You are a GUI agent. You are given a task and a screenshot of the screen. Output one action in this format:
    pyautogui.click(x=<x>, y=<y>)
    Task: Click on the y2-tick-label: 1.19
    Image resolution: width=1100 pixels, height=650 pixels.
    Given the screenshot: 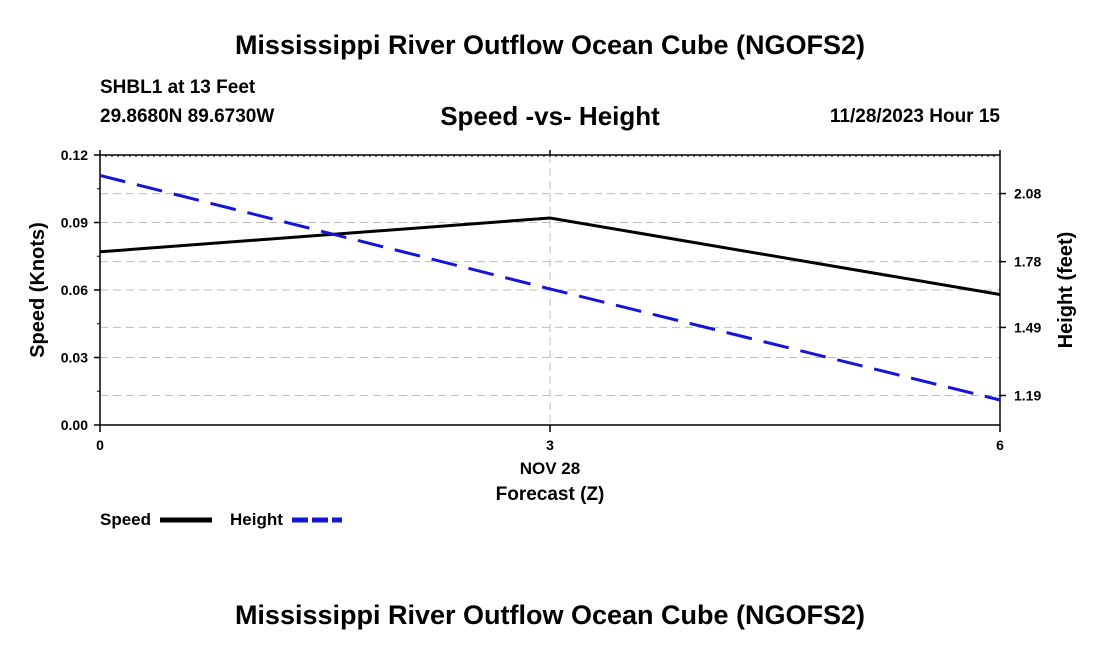 What is the action you would take?
    pyautogui.click(x=1027, y=396)
    